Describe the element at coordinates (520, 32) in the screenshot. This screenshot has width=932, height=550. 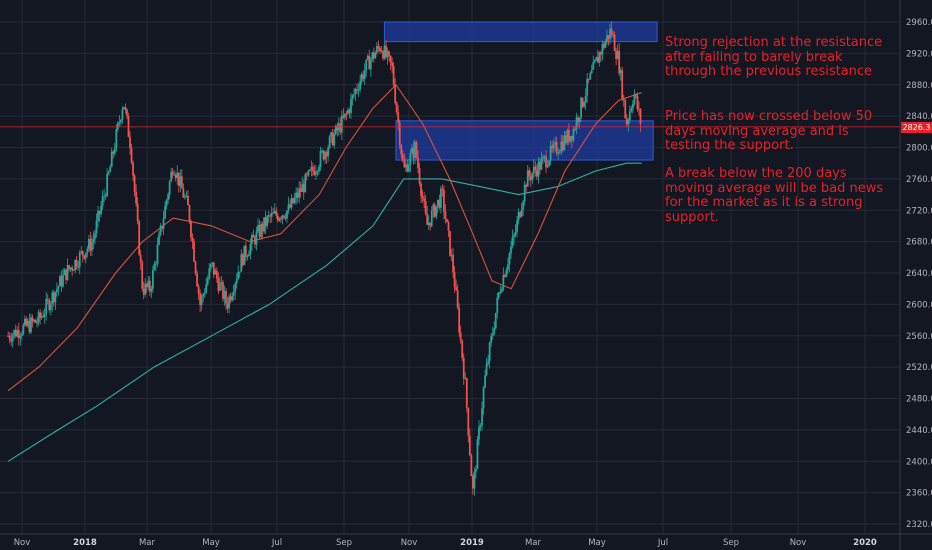
I see `resistance-zone` at that location.